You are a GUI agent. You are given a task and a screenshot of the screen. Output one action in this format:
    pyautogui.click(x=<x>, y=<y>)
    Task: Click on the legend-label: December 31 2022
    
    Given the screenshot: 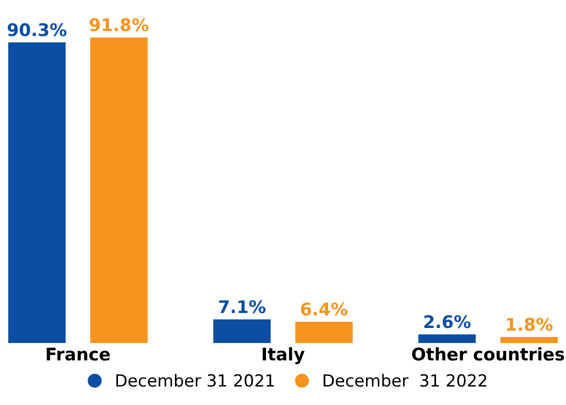 What is the action you would take?
    pyautogui.click(x=405, y=380)
    